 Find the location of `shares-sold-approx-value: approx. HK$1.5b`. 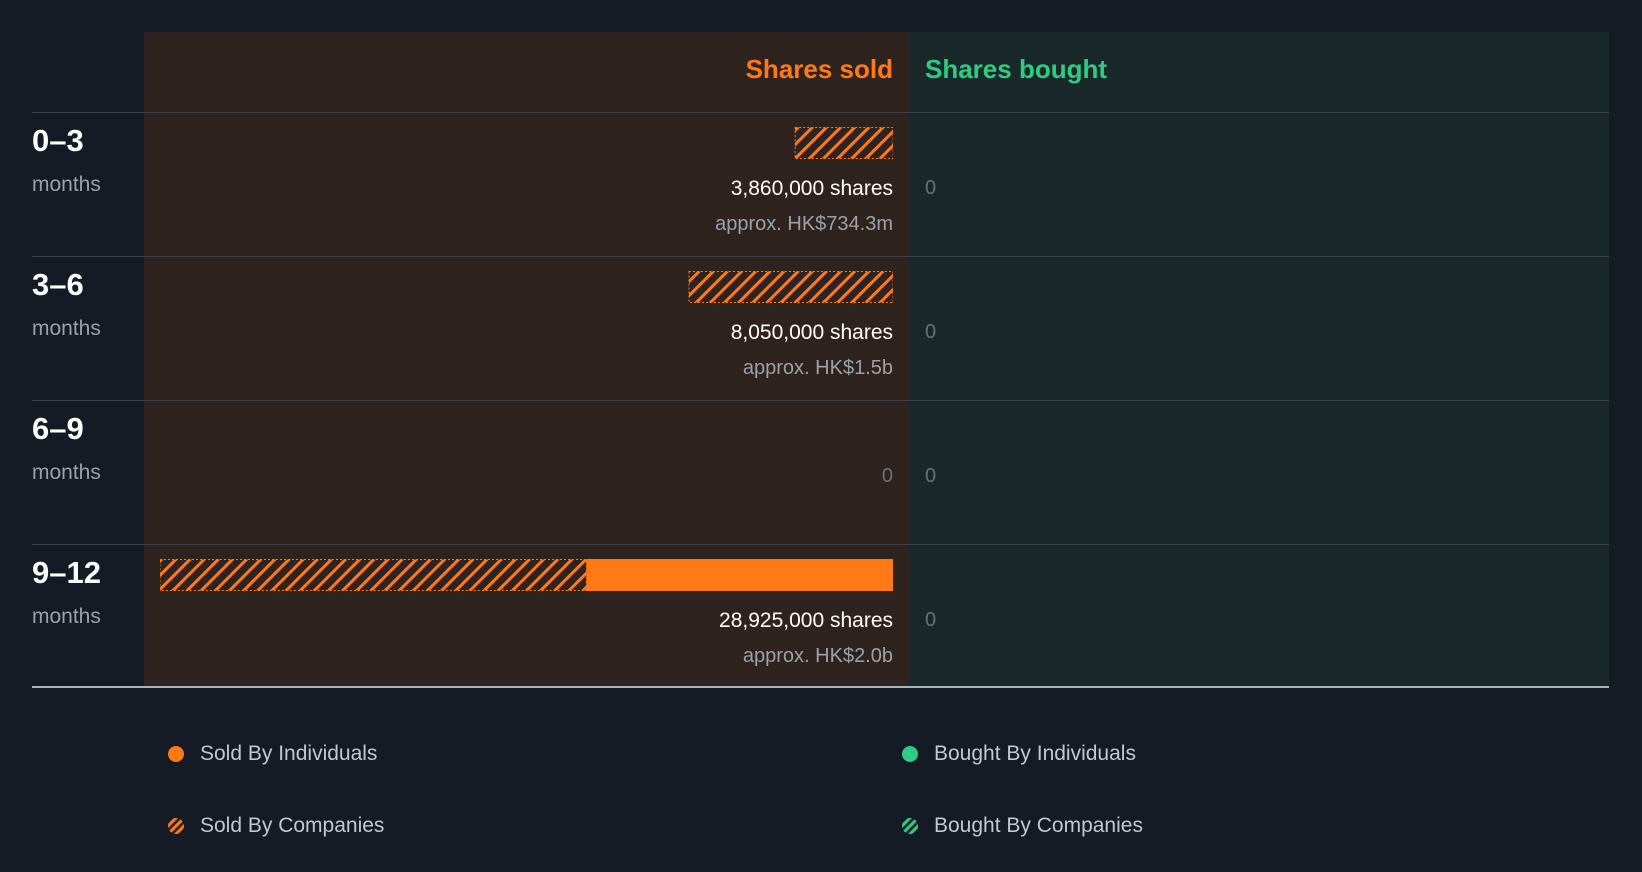

shares-sold-approx-value: approx. HK$1.5b is located at coordinates (817, 368).